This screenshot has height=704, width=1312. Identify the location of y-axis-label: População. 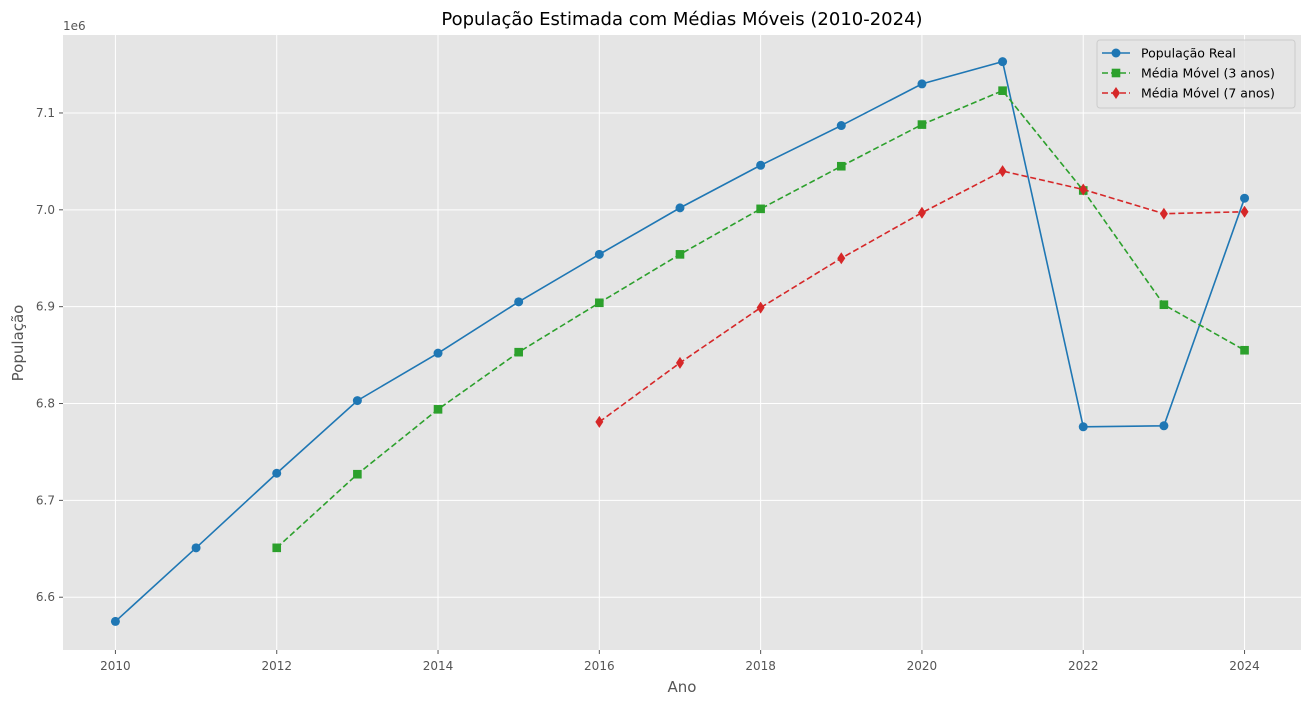
(18, 343).